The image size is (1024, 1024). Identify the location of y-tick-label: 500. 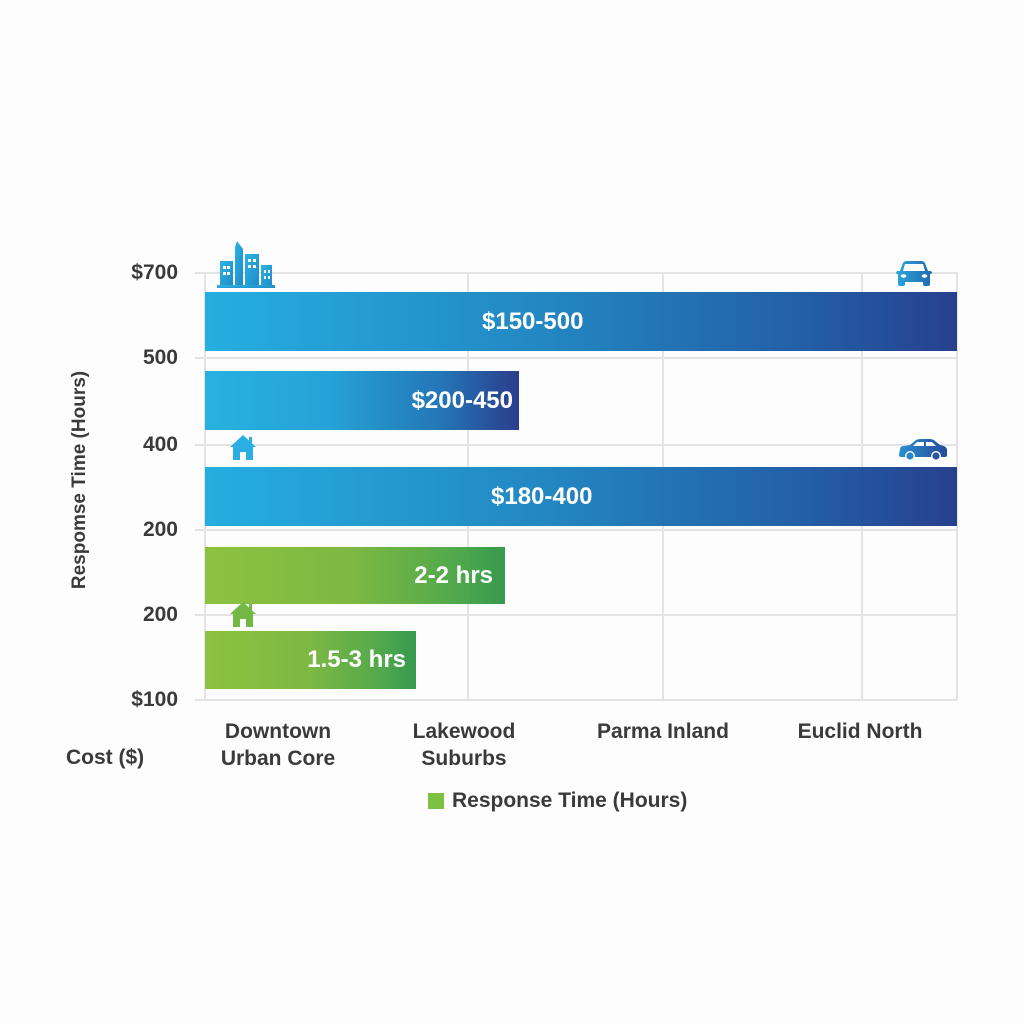
(160, 357).